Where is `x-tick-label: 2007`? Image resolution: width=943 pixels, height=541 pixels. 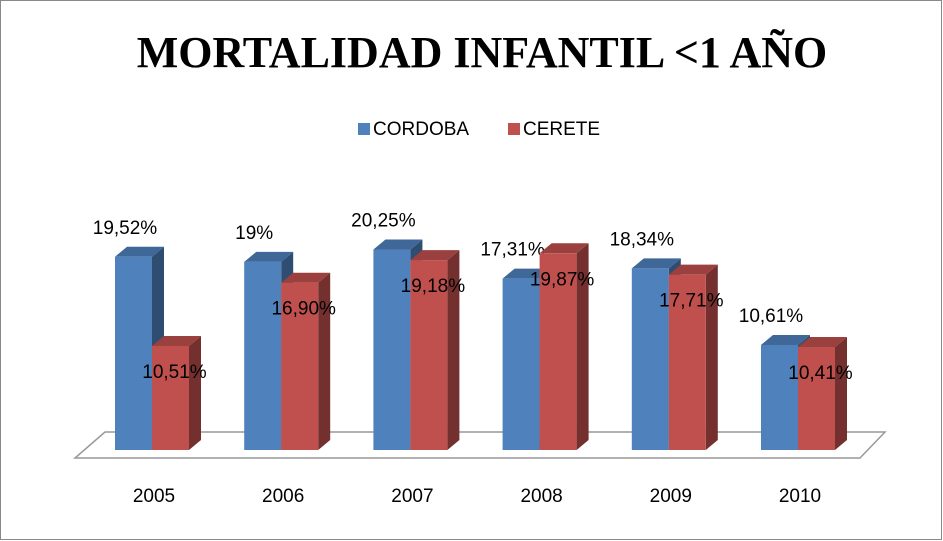
x-tick-label: 2007 is located at coordinates (412, 496).